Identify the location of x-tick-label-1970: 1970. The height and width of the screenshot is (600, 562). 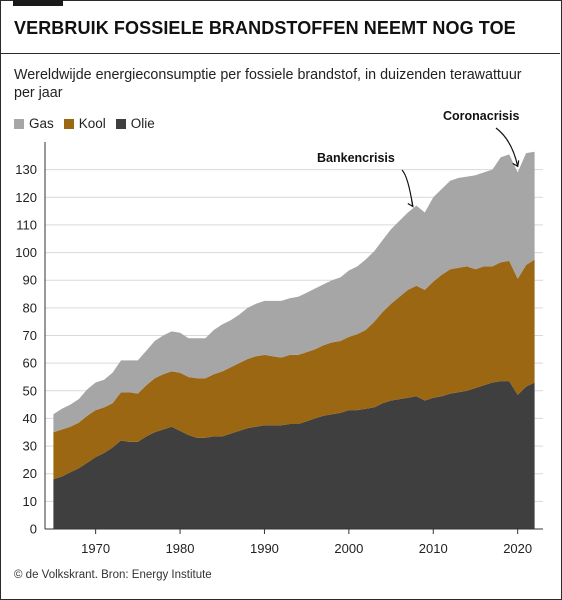
(95, 548).